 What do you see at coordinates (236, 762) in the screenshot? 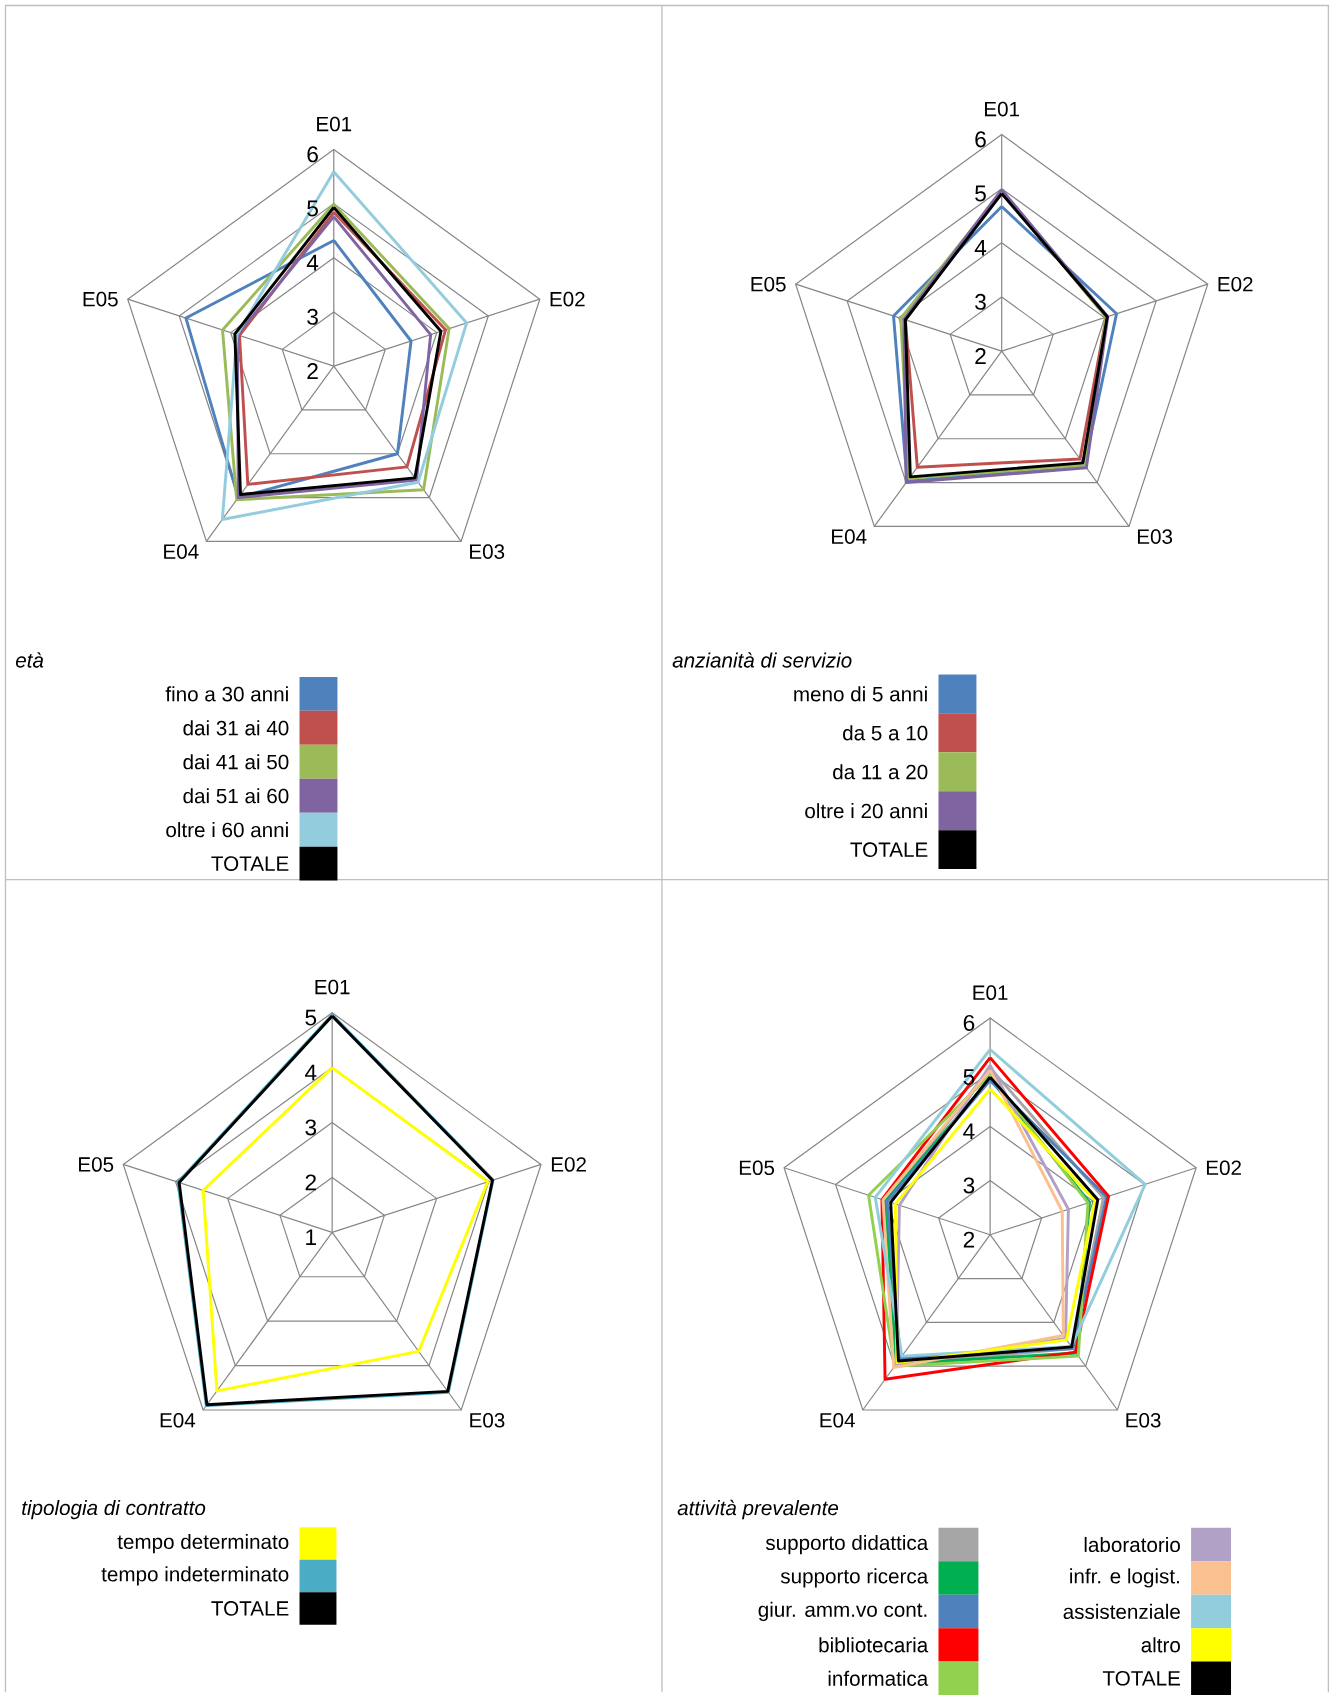
I see `legend-label: dai 41 ai 50` at bounding box center [236, 762].